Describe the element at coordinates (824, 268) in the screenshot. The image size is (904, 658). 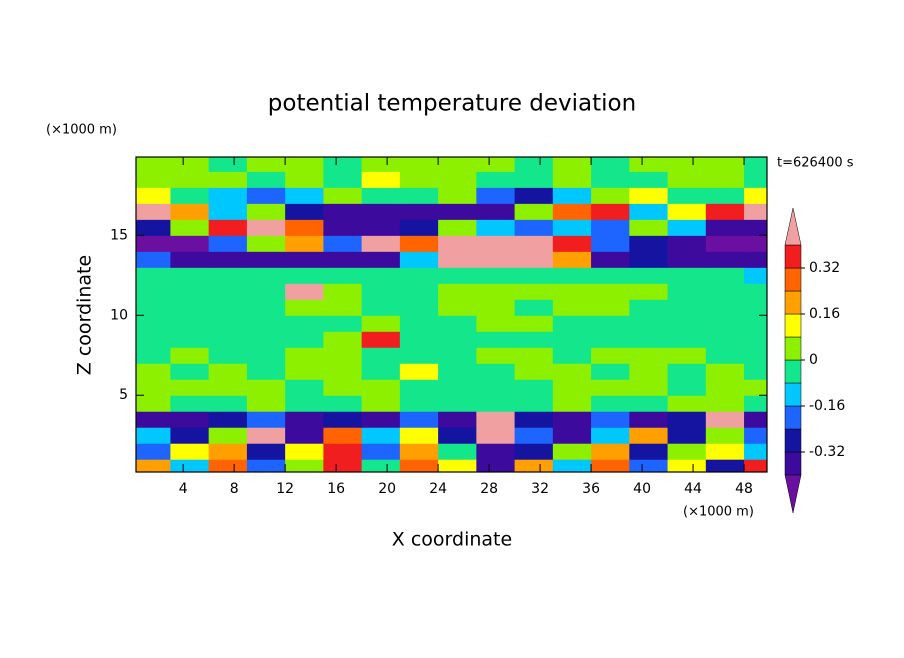
I see `colorbar-tick-label: 0.32` at that location.